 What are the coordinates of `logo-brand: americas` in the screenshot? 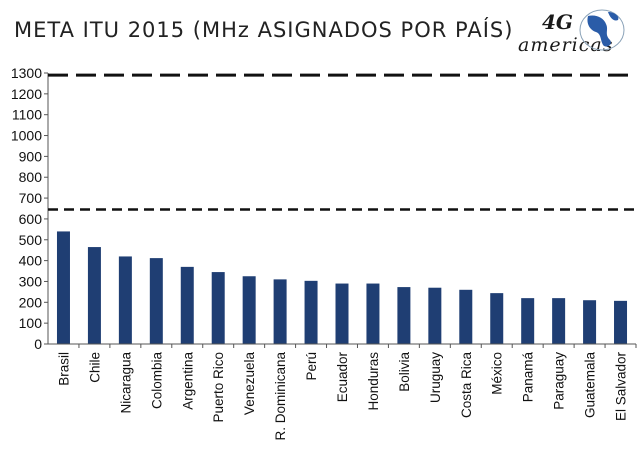 It's located at (566, 45).